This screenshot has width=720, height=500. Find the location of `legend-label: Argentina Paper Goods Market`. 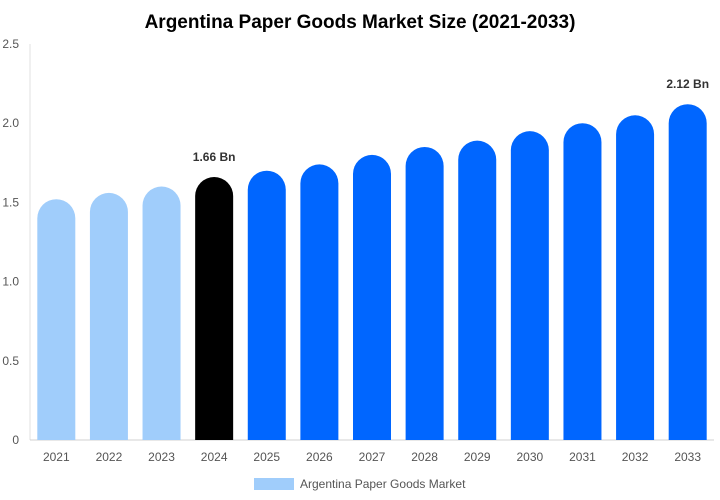

legend-label: Argentina Paper Goods Market is located at coordinates (383, 484).